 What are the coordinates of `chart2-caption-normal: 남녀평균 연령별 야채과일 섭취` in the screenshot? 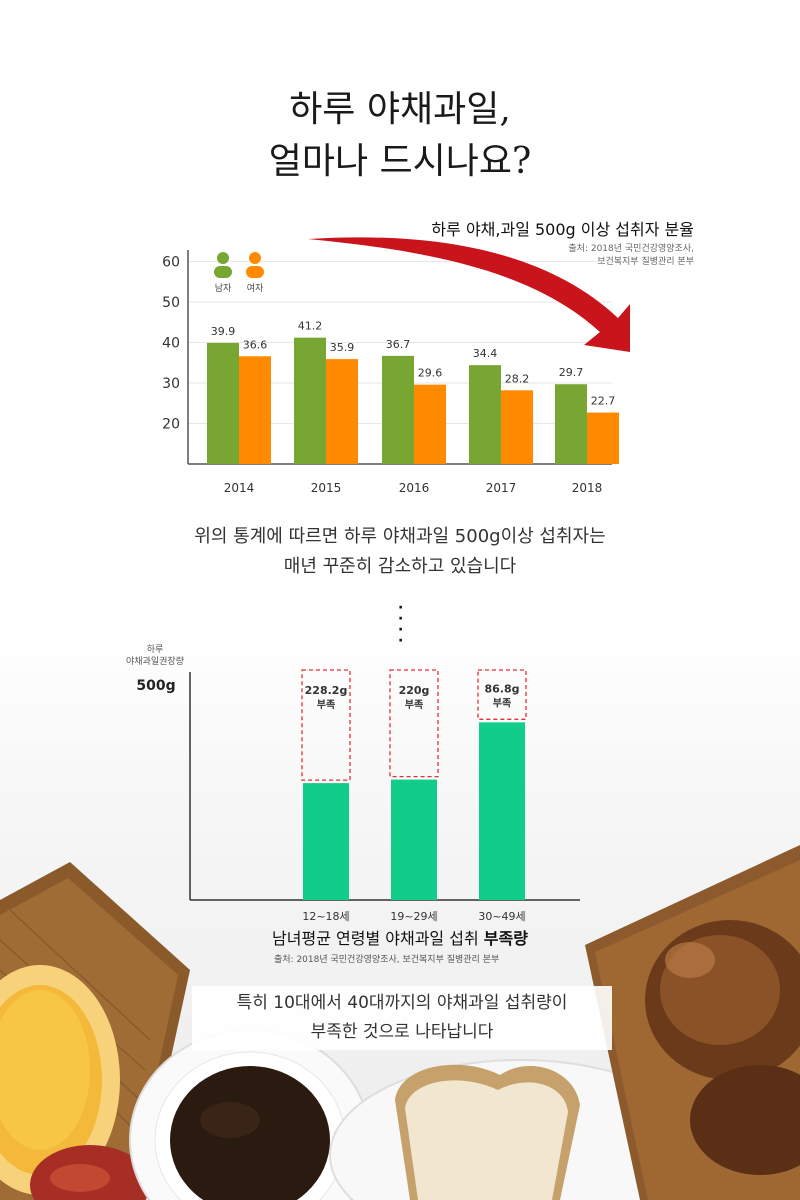 It's located at (378, 938).